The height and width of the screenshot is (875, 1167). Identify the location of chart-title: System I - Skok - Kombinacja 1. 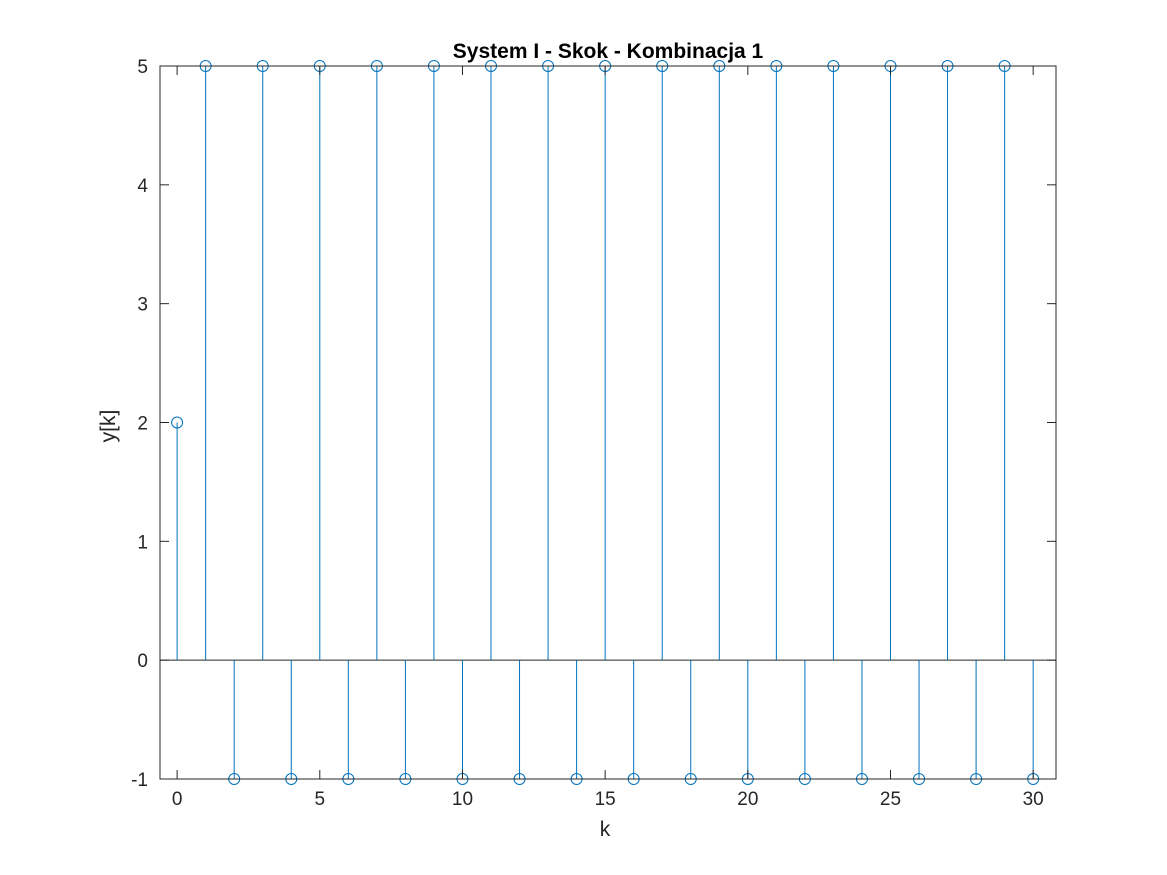
(608, 51).